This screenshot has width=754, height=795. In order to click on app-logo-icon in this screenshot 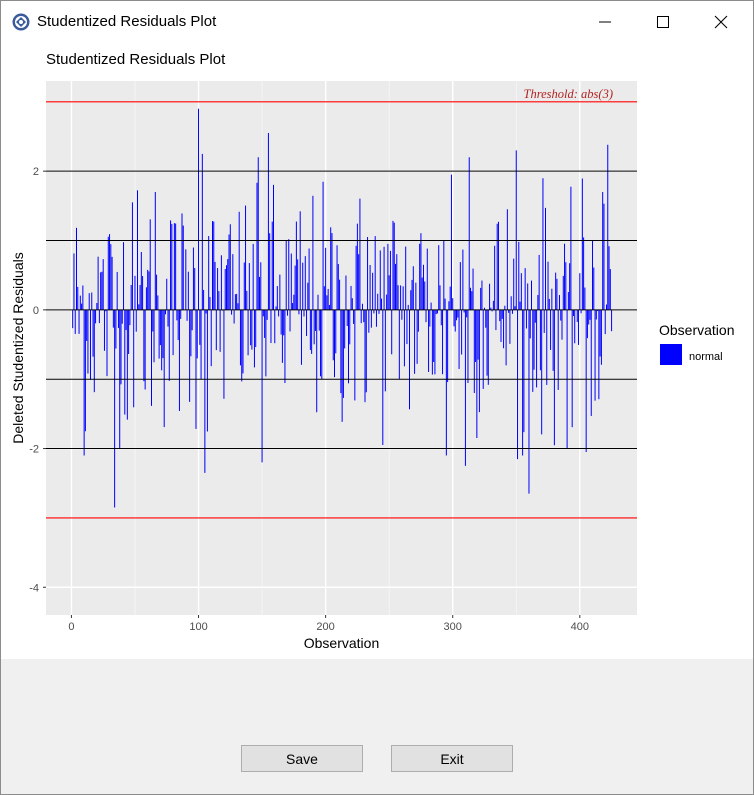, I will do `click(21, 22)`.